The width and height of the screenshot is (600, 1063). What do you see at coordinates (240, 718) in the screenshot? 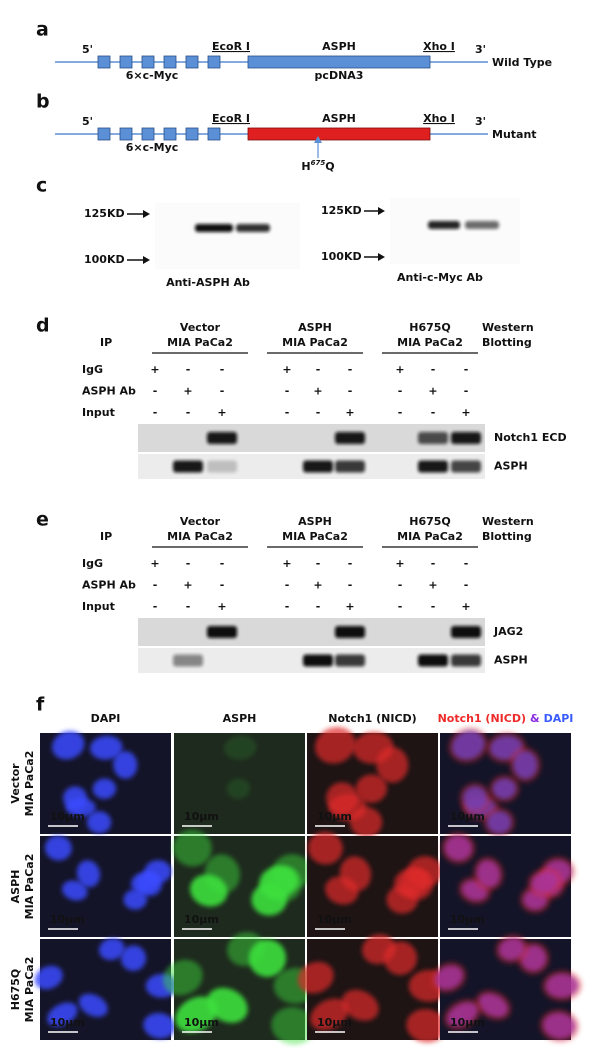
I see `column-label: ASPH` at bounding box center [240, 718].